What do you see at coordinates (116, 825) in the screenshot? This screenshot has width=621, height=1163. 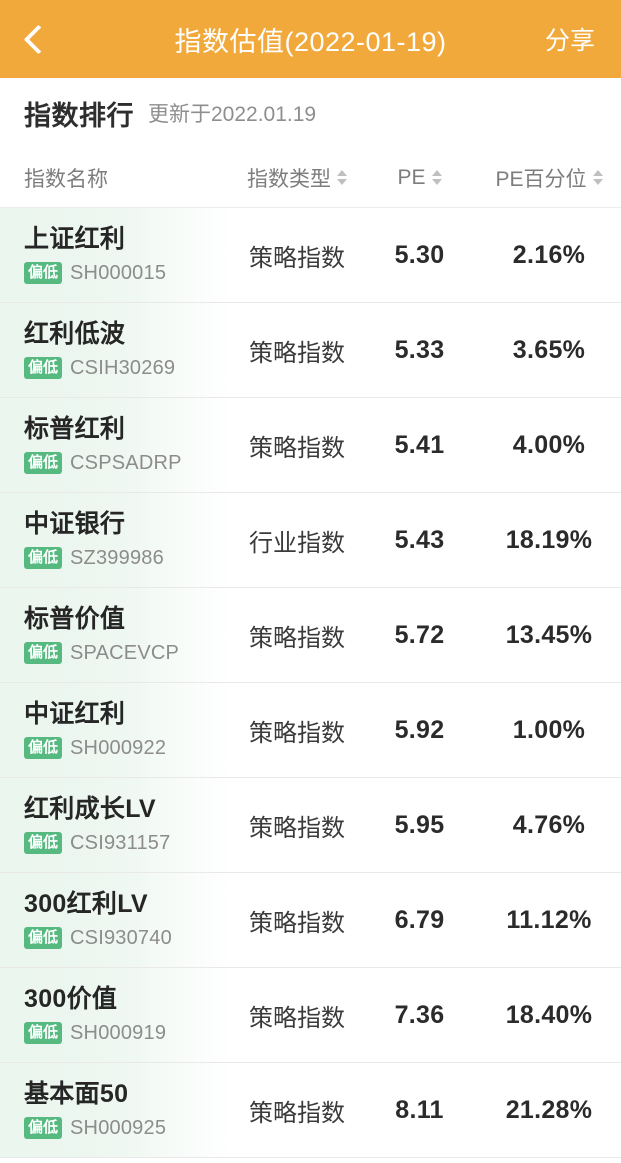 I see `index-name-cell: 红利成长LV 偏低 CSI931157` at bounding box center [116, 825].